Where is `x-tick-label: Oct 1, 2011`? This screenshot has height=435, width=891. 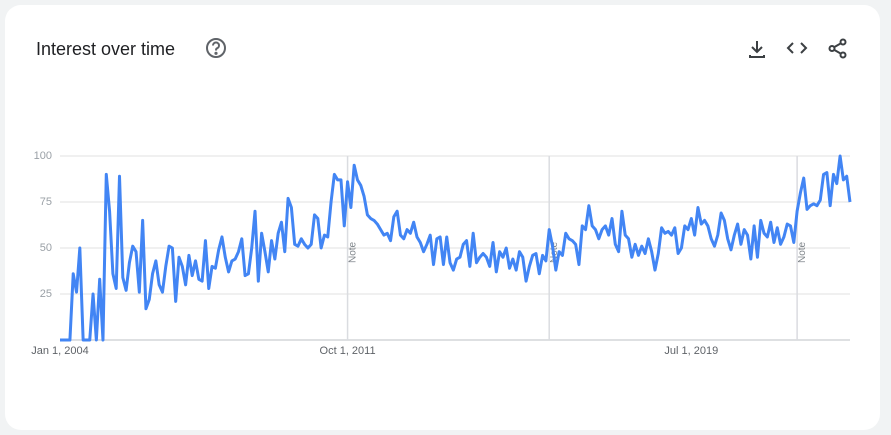
x-tick-label: Oct 1, 2011 is located at coordinates (348, 351).